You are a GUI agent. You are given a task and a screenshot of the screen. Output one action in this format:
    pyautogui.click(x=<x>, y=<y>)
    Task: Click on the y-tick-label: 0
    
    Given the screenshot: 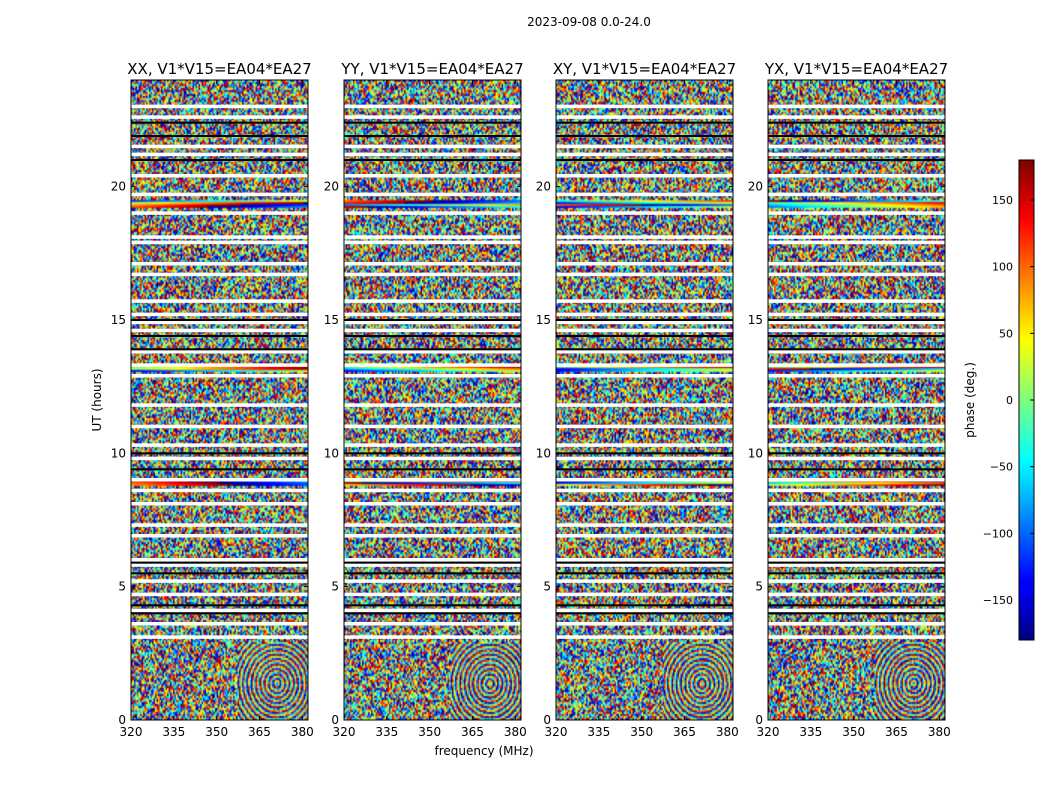 What is the action you would take?
    pyautogui.click(x=335, y=720)
    